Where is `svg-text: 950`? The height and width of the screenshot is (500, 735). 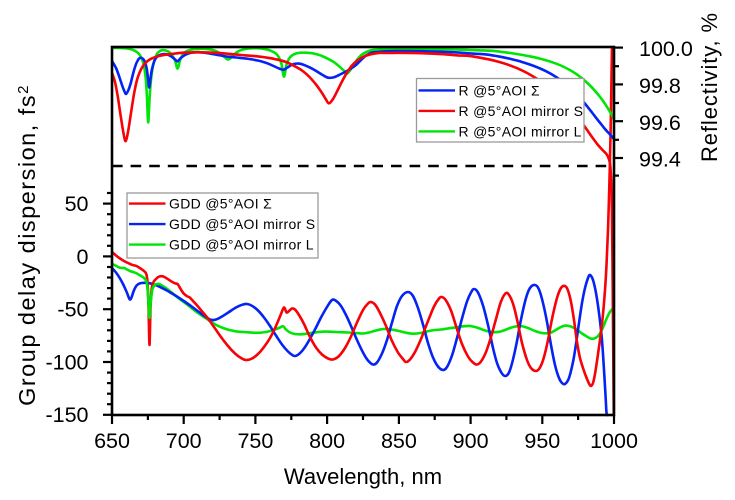 svg-text: 950 is located at coordinates (542, 441).